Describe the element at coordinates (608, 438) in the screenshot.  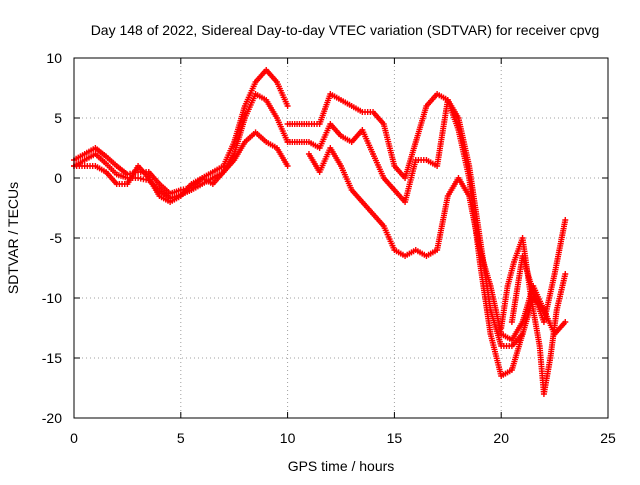
I see `x-tick-label: 25` at that location.